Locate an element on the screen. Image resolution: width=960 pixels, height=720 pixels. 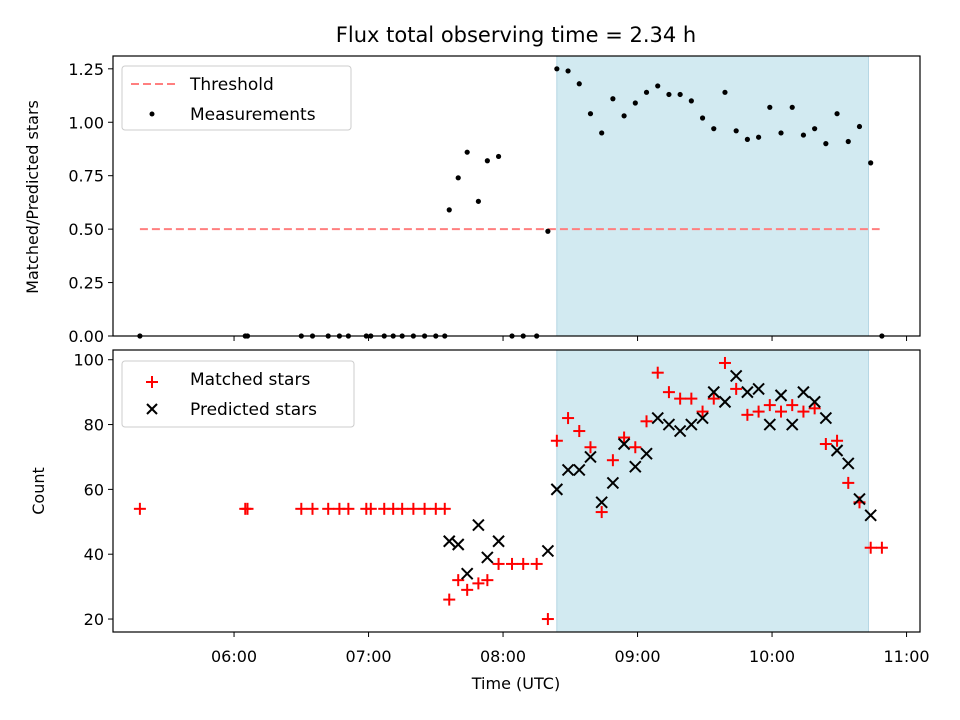
top-ytick-label: 0.25 is located at coordinates (86, 283).